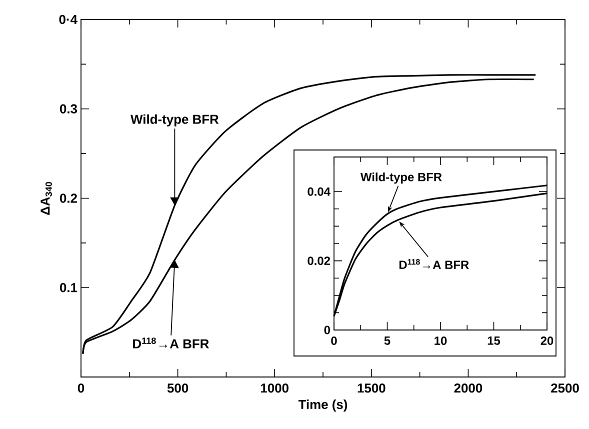 Image resolution: width=589 pixels, height=429 pixels. What do you see at coordinates (177, 388) in the screenshot?
I see `x-tick-label: 500` at bounding box center [177, 388].